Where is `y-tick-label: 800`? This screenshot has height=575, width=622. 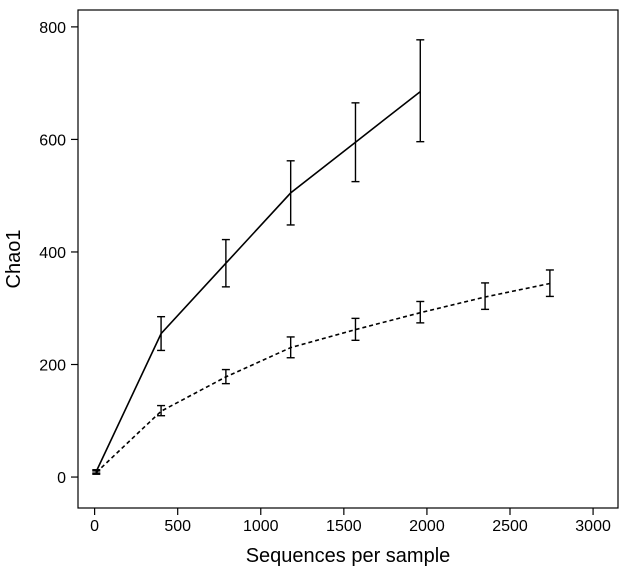 y-tick-label: 800 is located at coordinates (52, 28).